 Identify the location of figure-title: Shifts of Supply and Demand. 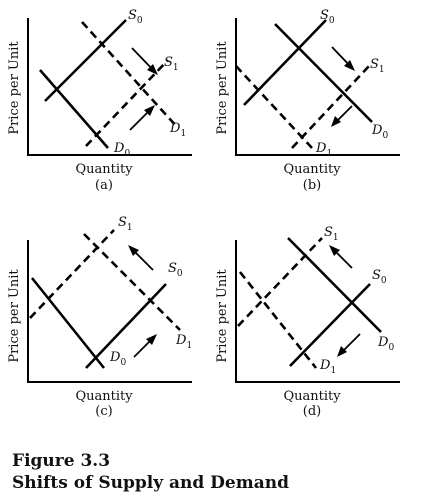
(150, 483).